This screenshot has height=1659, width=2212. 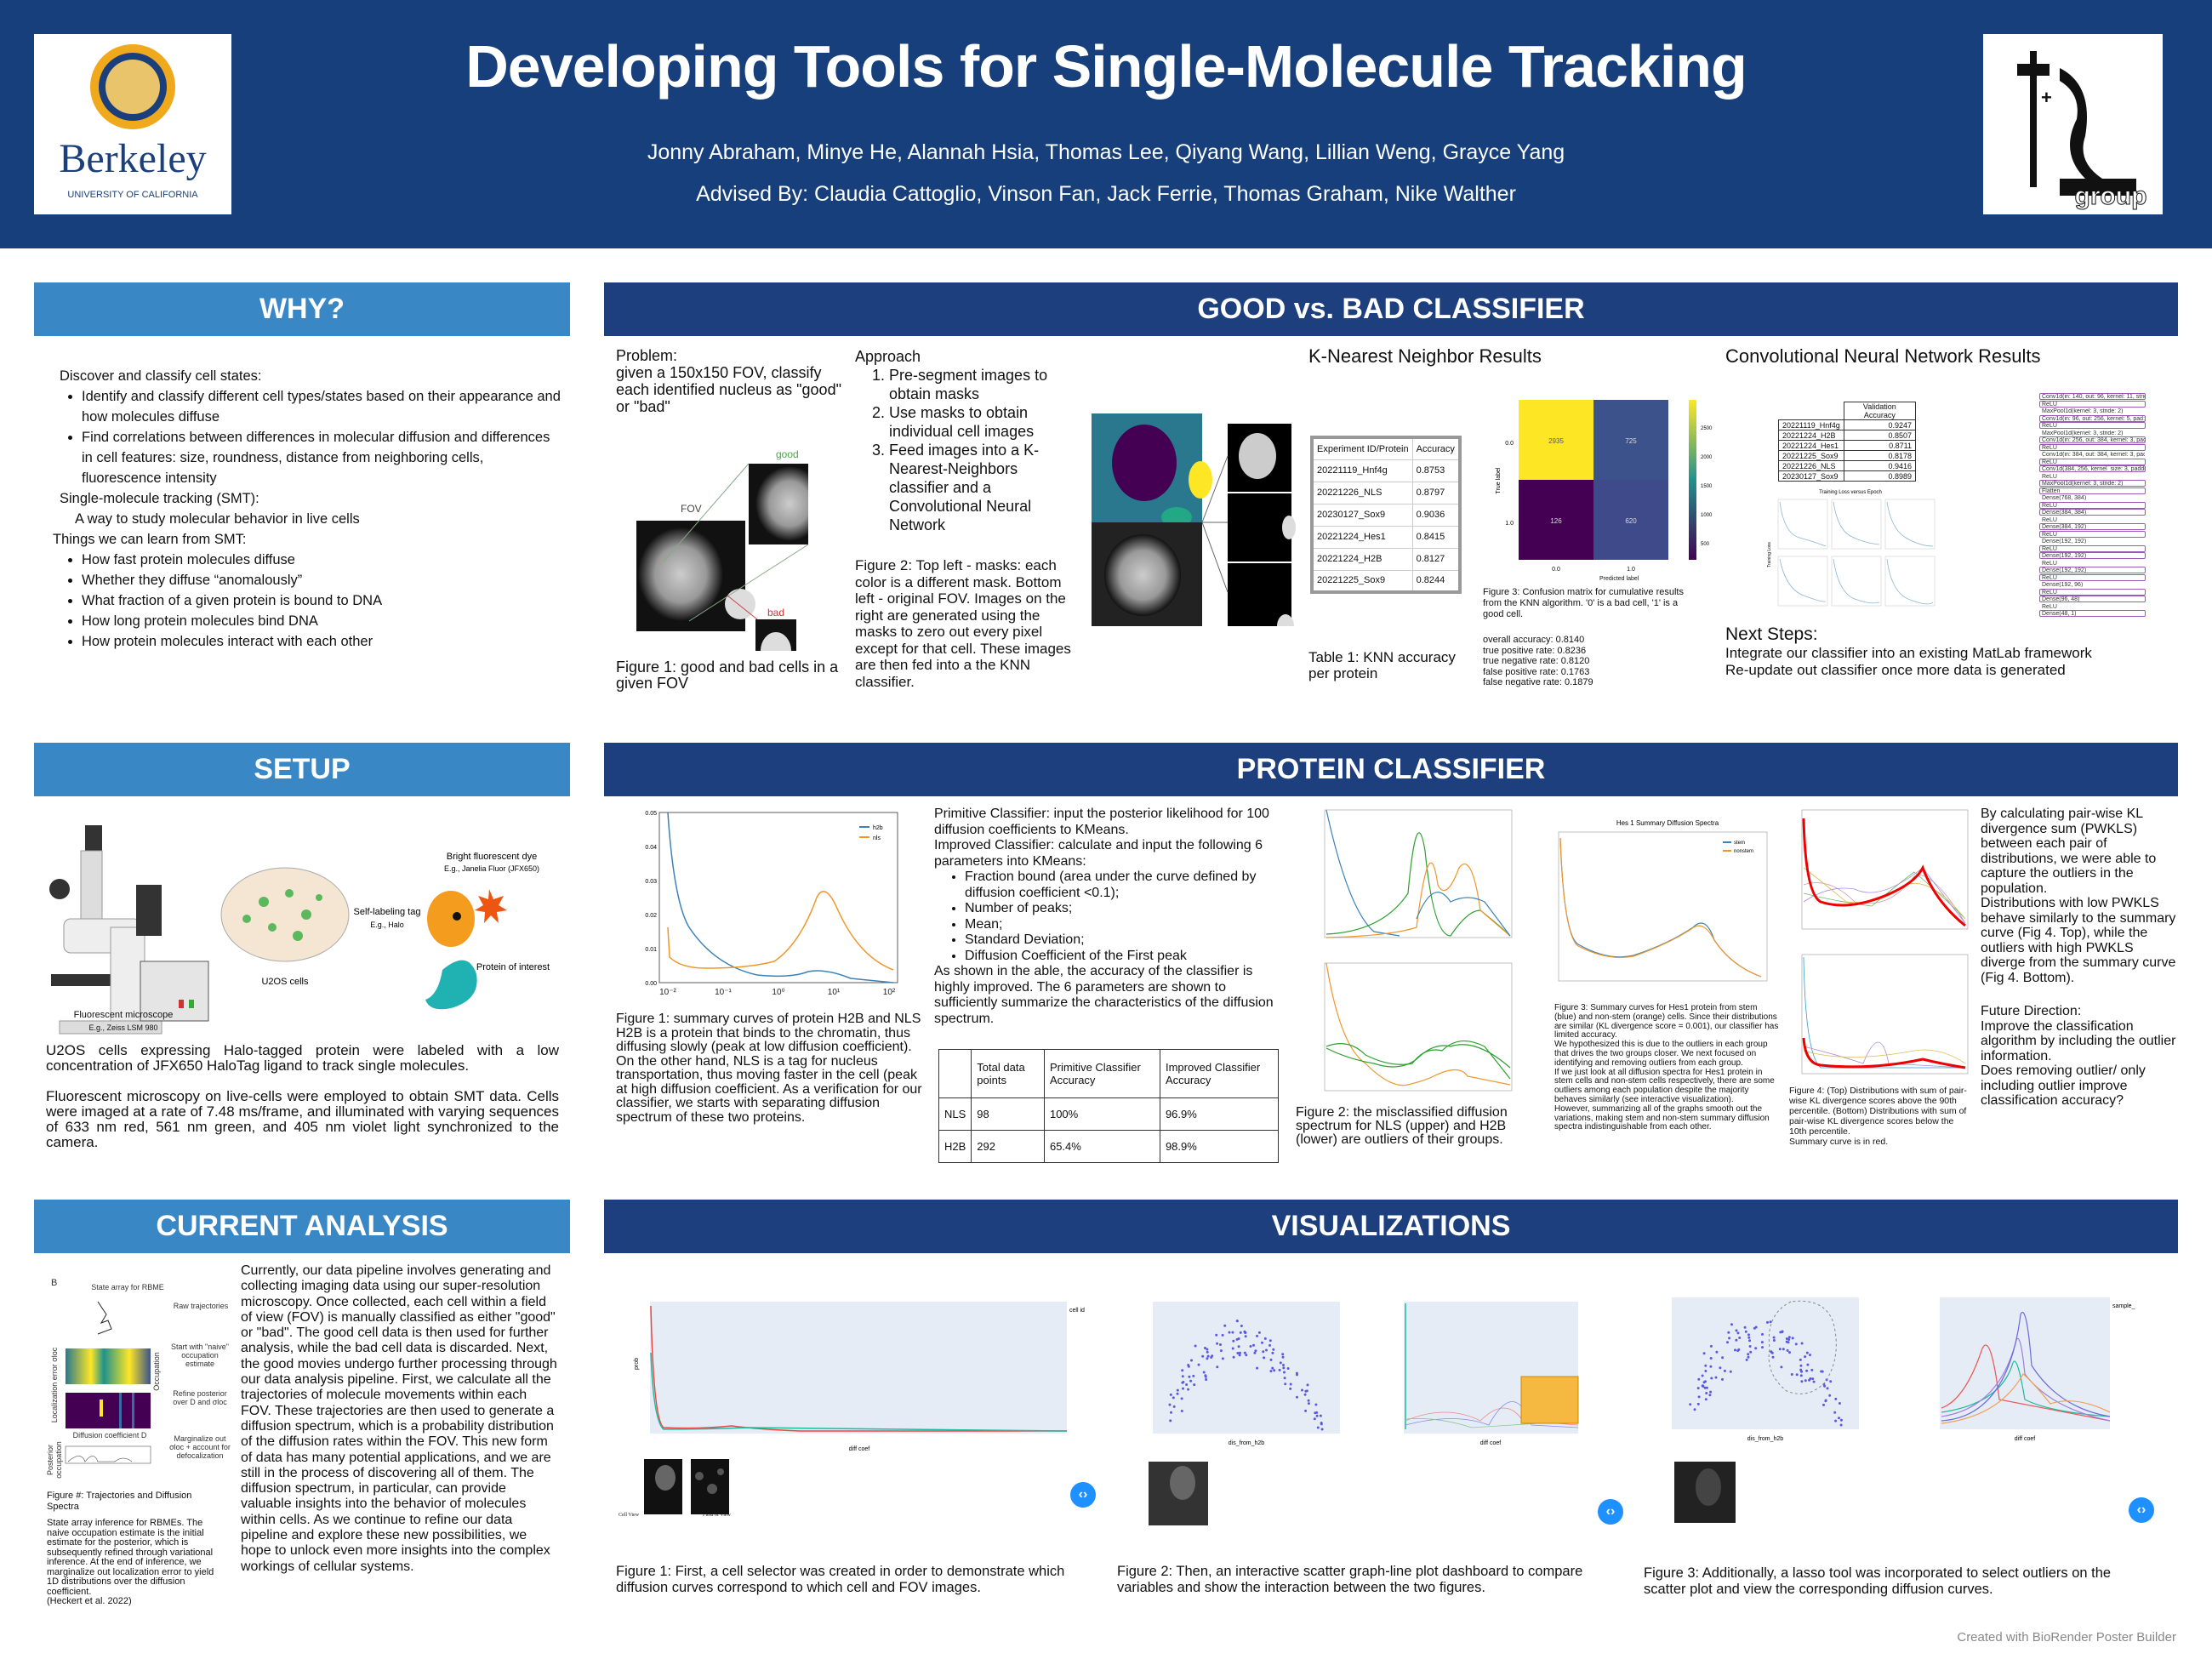 I want to click on viz-fig3-line-plot: diff coef sample_id, so click(x=2033, y=1369).